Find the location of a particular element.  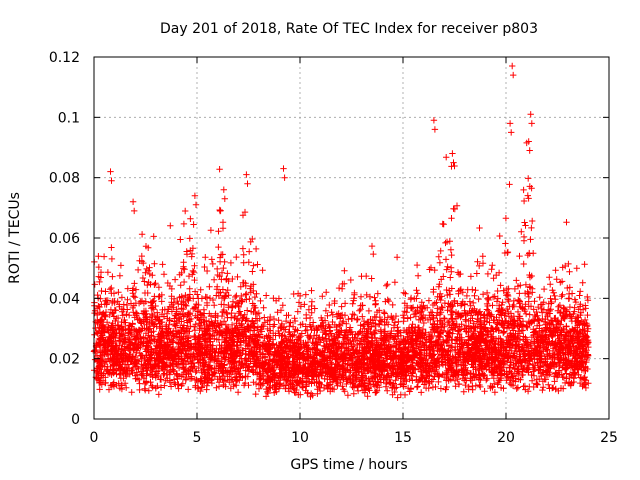

x-tick-label: 20 is located at coordinates (506, 438).